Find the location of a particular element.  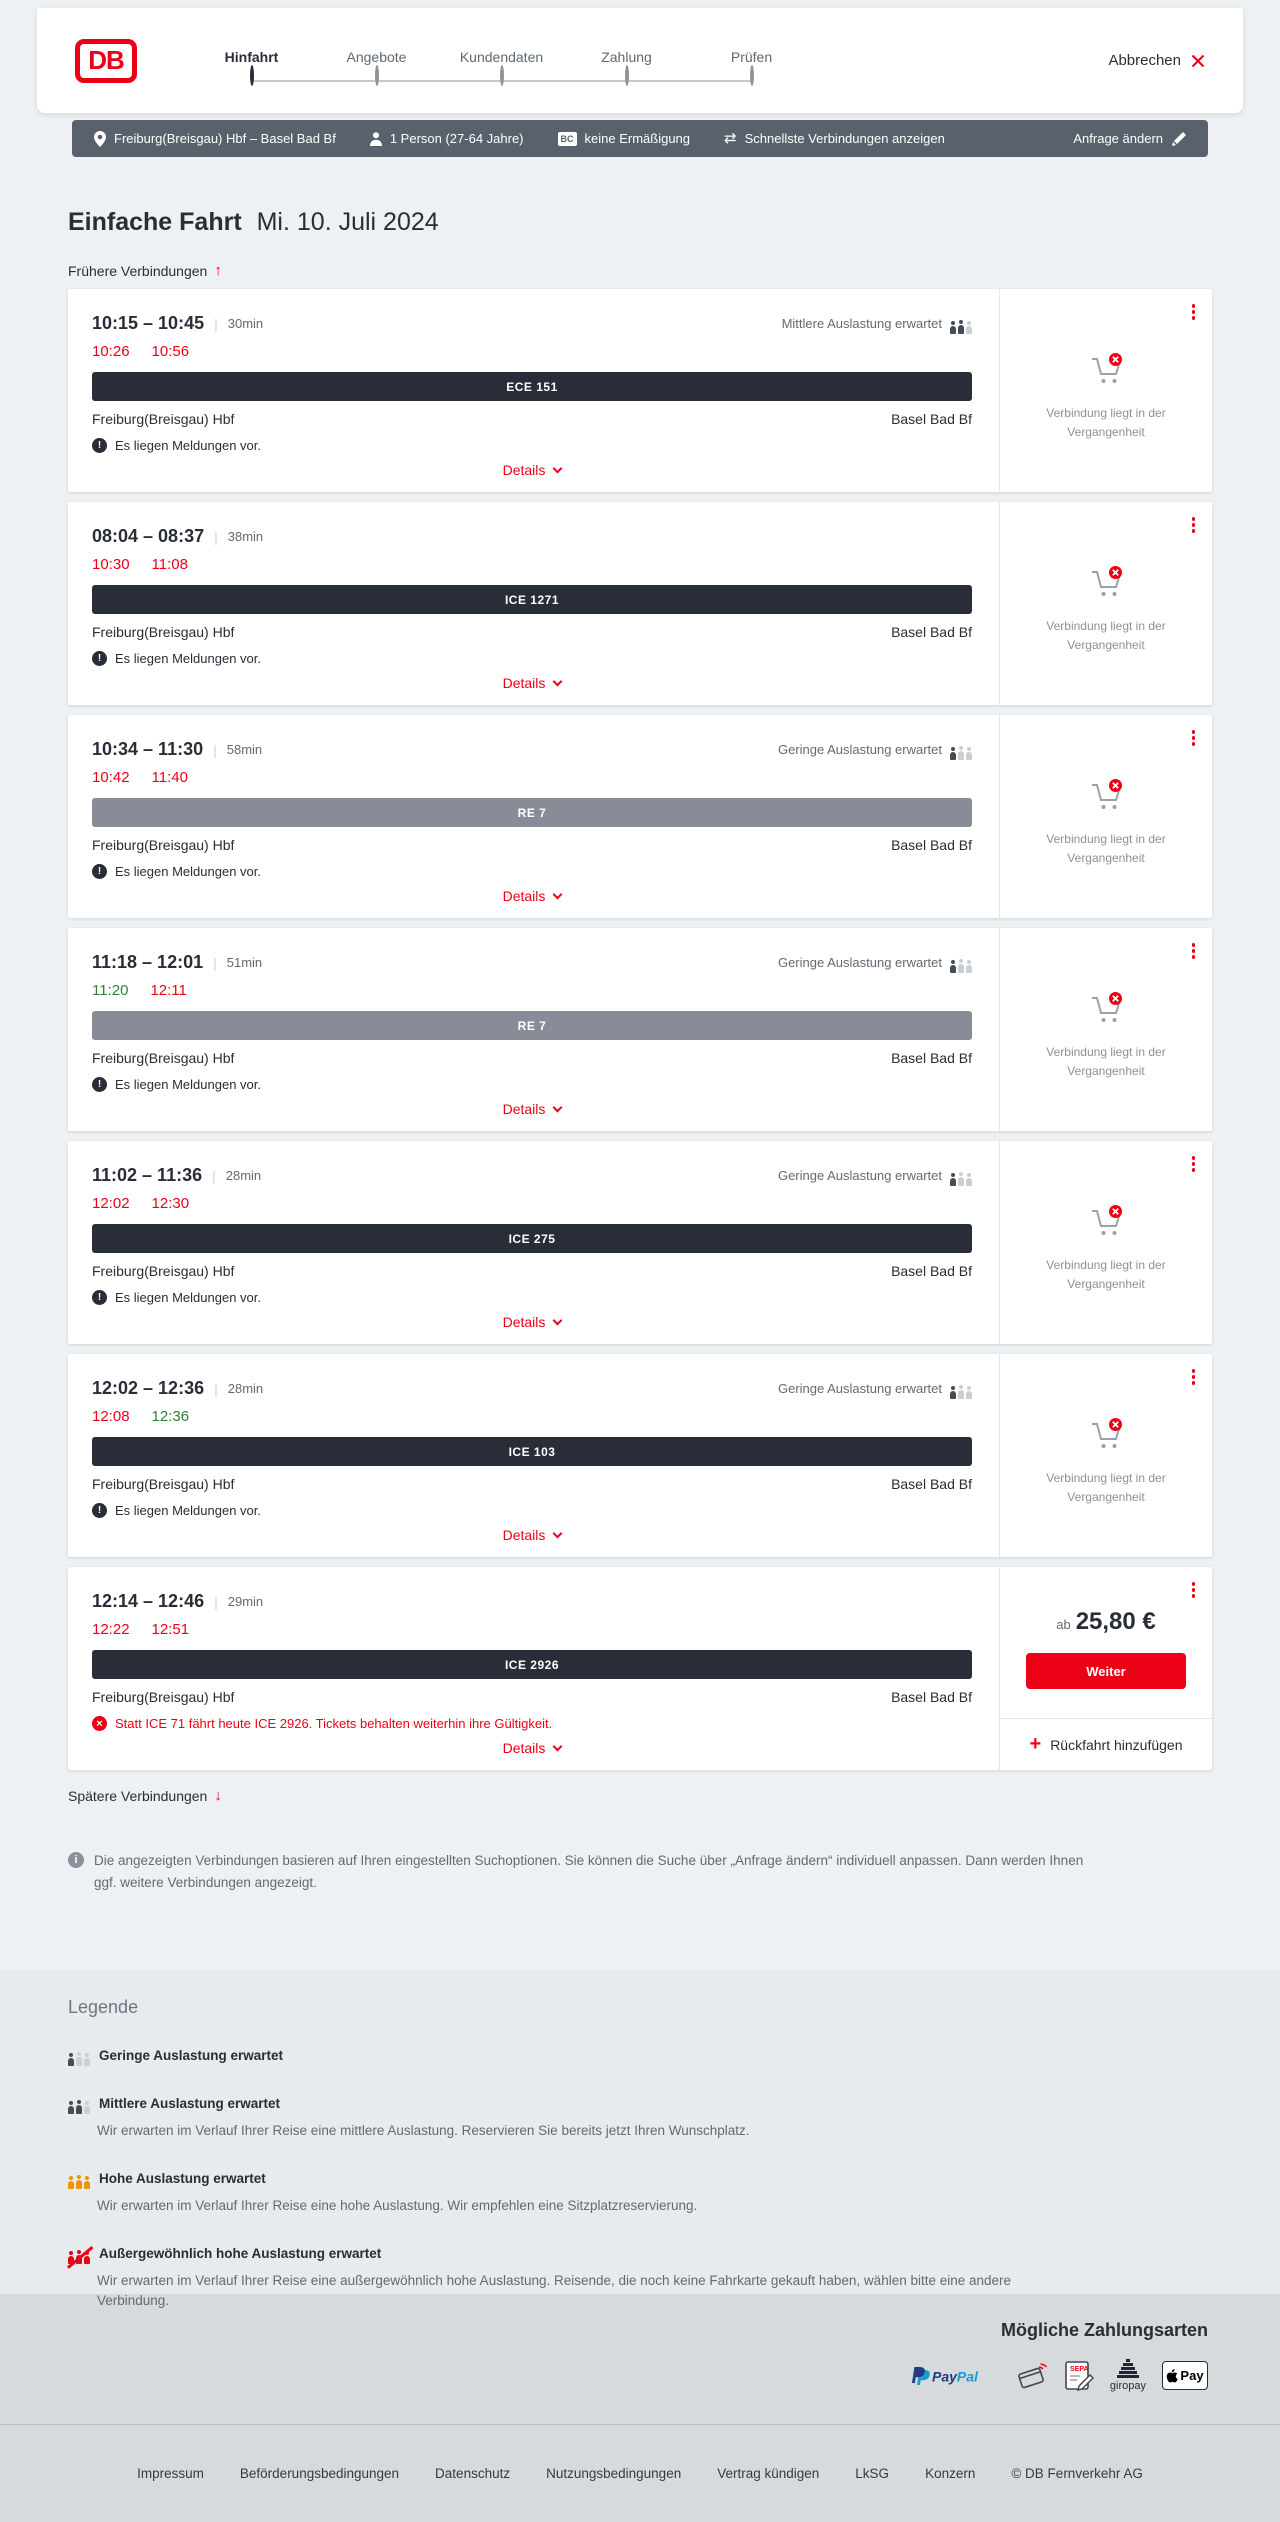

connection-side-panel: Verbindung liegt in der Vergangenheit is located at coordinates (1105, 390).